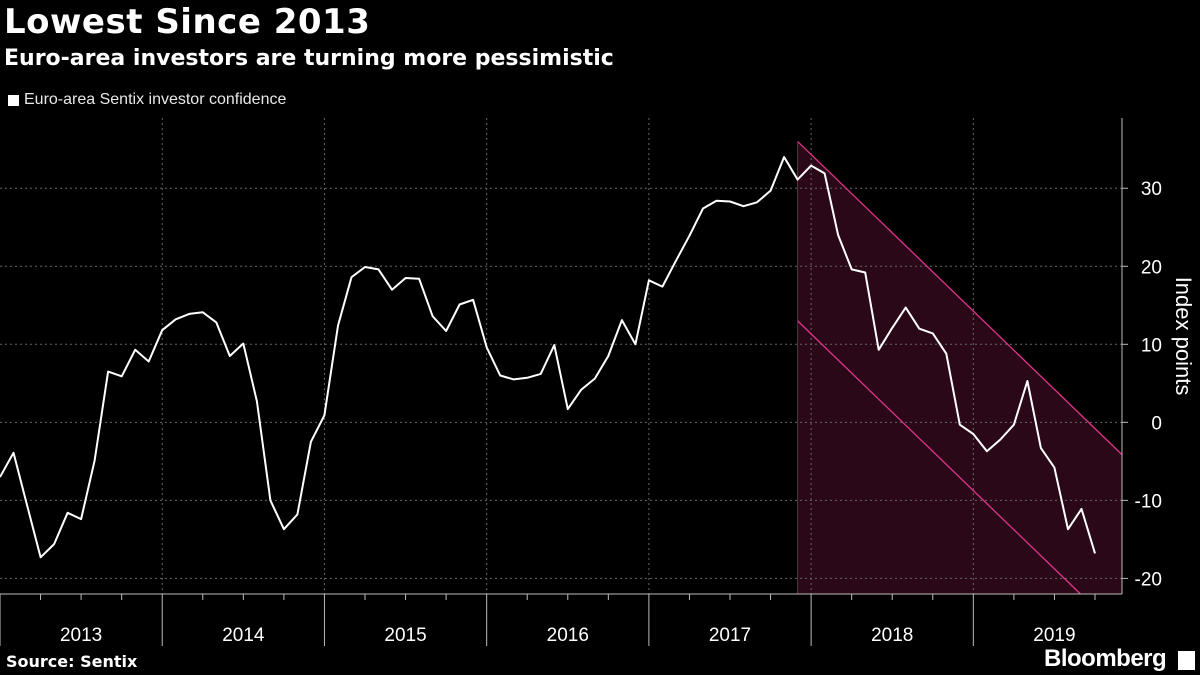 The height and width of the screenshot is (675, 1200). Describe the element at coordinates (568, 635) in the screenshot. I see `x-tick-label: 2016` at that location.